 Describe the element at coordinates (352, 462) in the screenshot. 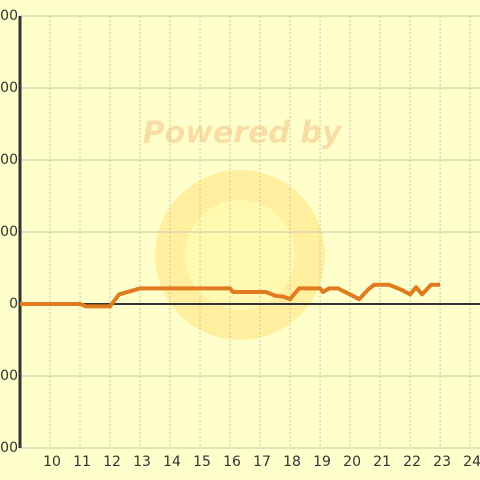

I see `x-tick-label: 20` at that location.